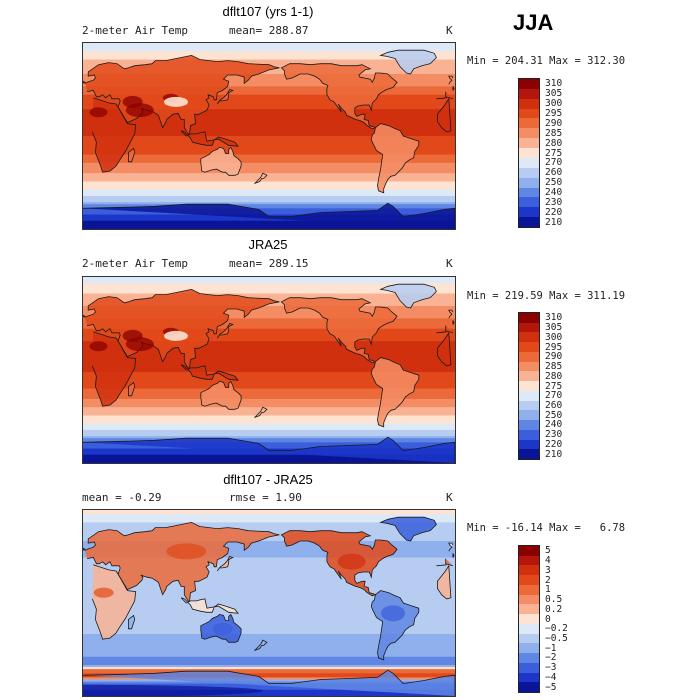 This screenshot has height=700, width=700. I want to click on continent-s_america, so click(395, 158).